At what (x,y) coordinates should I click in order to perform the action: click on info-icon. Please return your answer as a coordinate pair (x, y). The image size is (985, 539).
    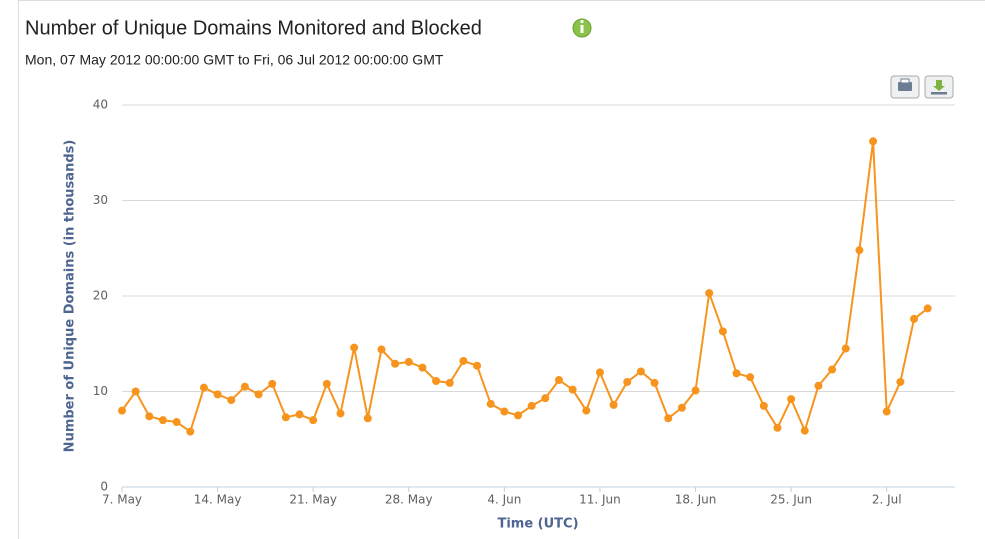
    Looking at the image, I should click on (582, 28).